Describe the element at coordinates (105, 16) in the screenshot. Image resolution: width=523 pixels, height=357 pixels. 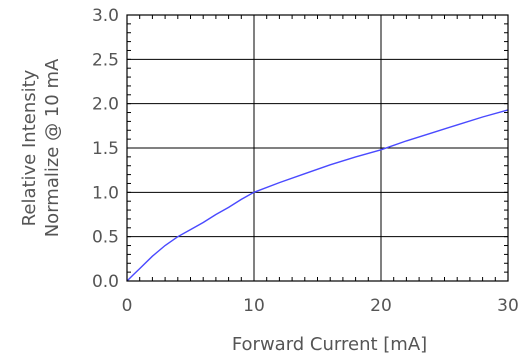
I see `y-tick-label-6: 3.0` at that location.